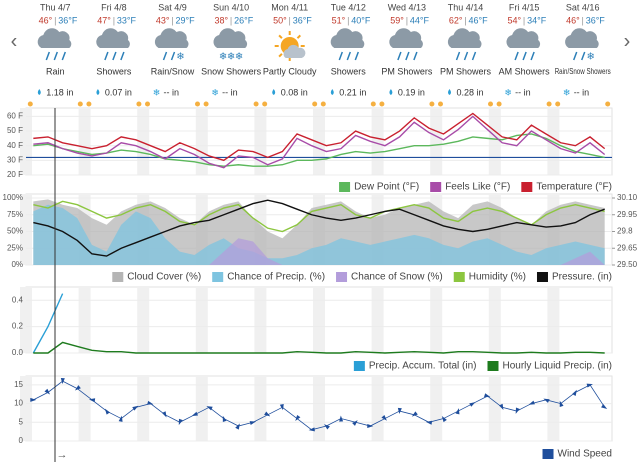 The image size is (640, 471). I want to click on y2-tick-label: 29.65, so click(627, 247).